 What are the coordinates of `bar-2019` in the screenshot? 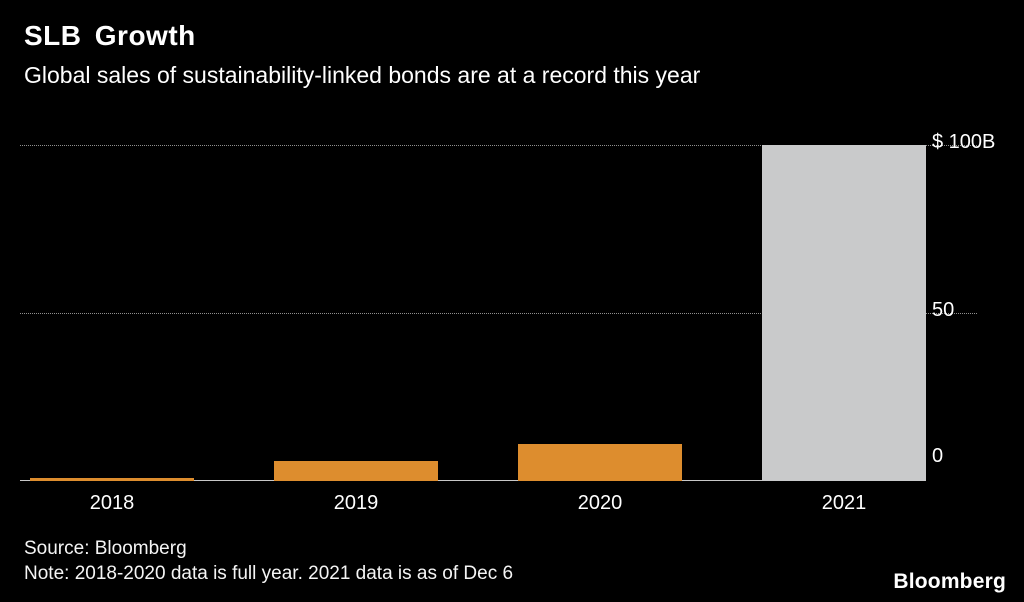 It's located at (356, 470).